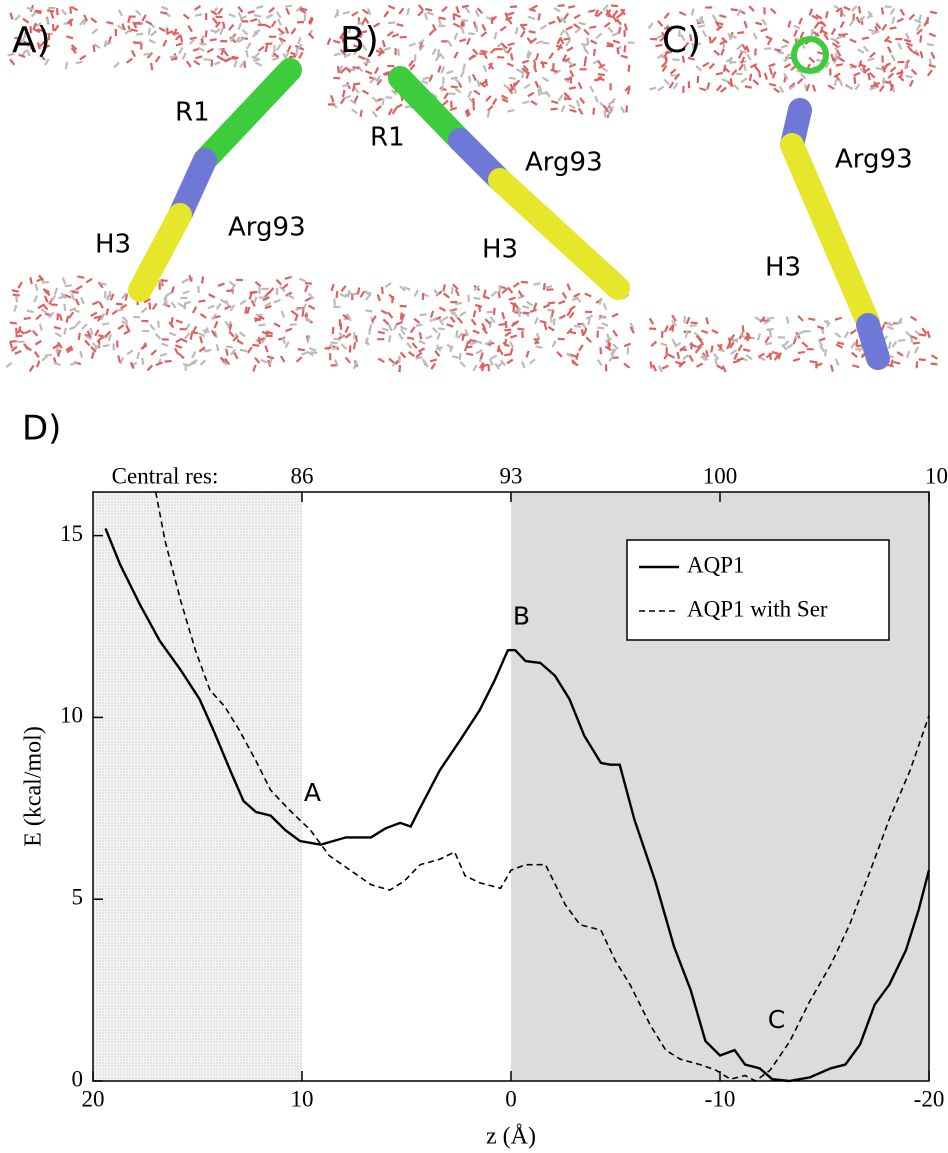 This screenshot has height=1153, width=948. I want to click on x-tick-label: 0, so click(511, 1098).